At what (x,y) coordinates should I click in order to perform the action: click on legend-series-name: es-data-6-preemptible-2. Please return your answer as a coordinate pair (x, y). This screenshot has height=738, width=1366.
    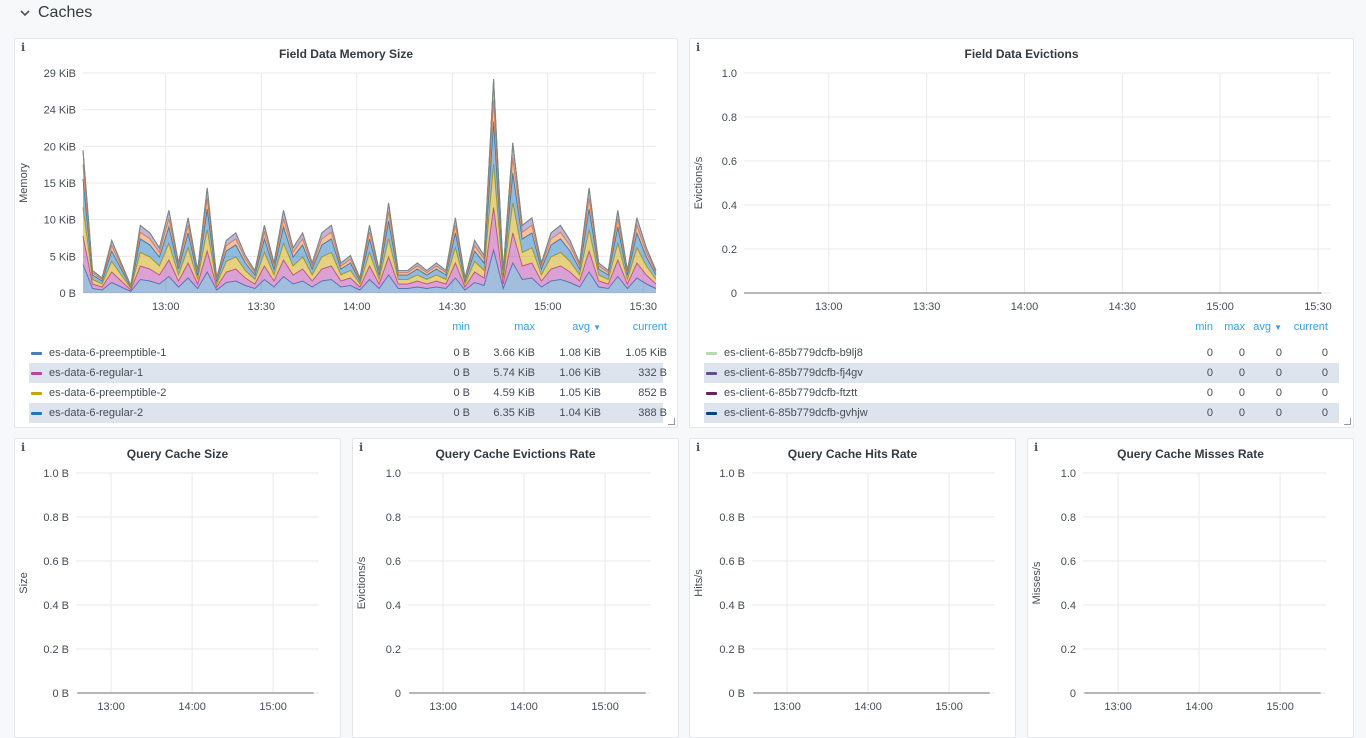
    Looking at the image, I should click on (108, 393).